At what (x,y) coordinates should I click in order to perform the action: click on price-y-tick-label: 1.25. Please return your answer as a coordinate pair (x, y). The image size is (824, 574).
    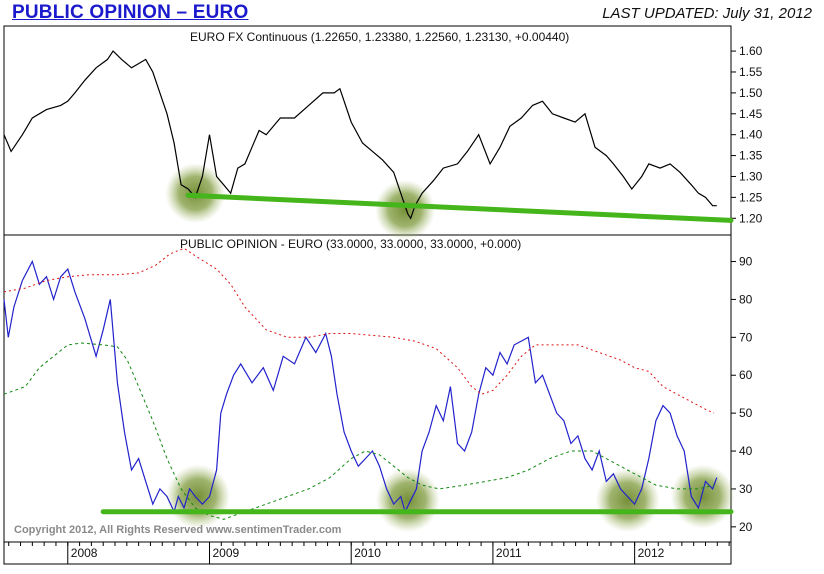
    Looking at the image, I should click on (751, 197).